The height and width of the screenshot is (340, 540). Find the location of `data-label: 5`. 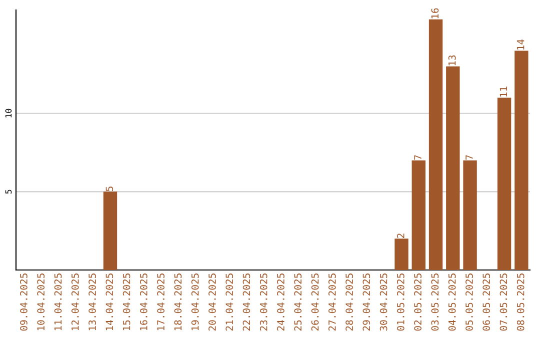

data-label: 5 is located at coordinates (110, 189).